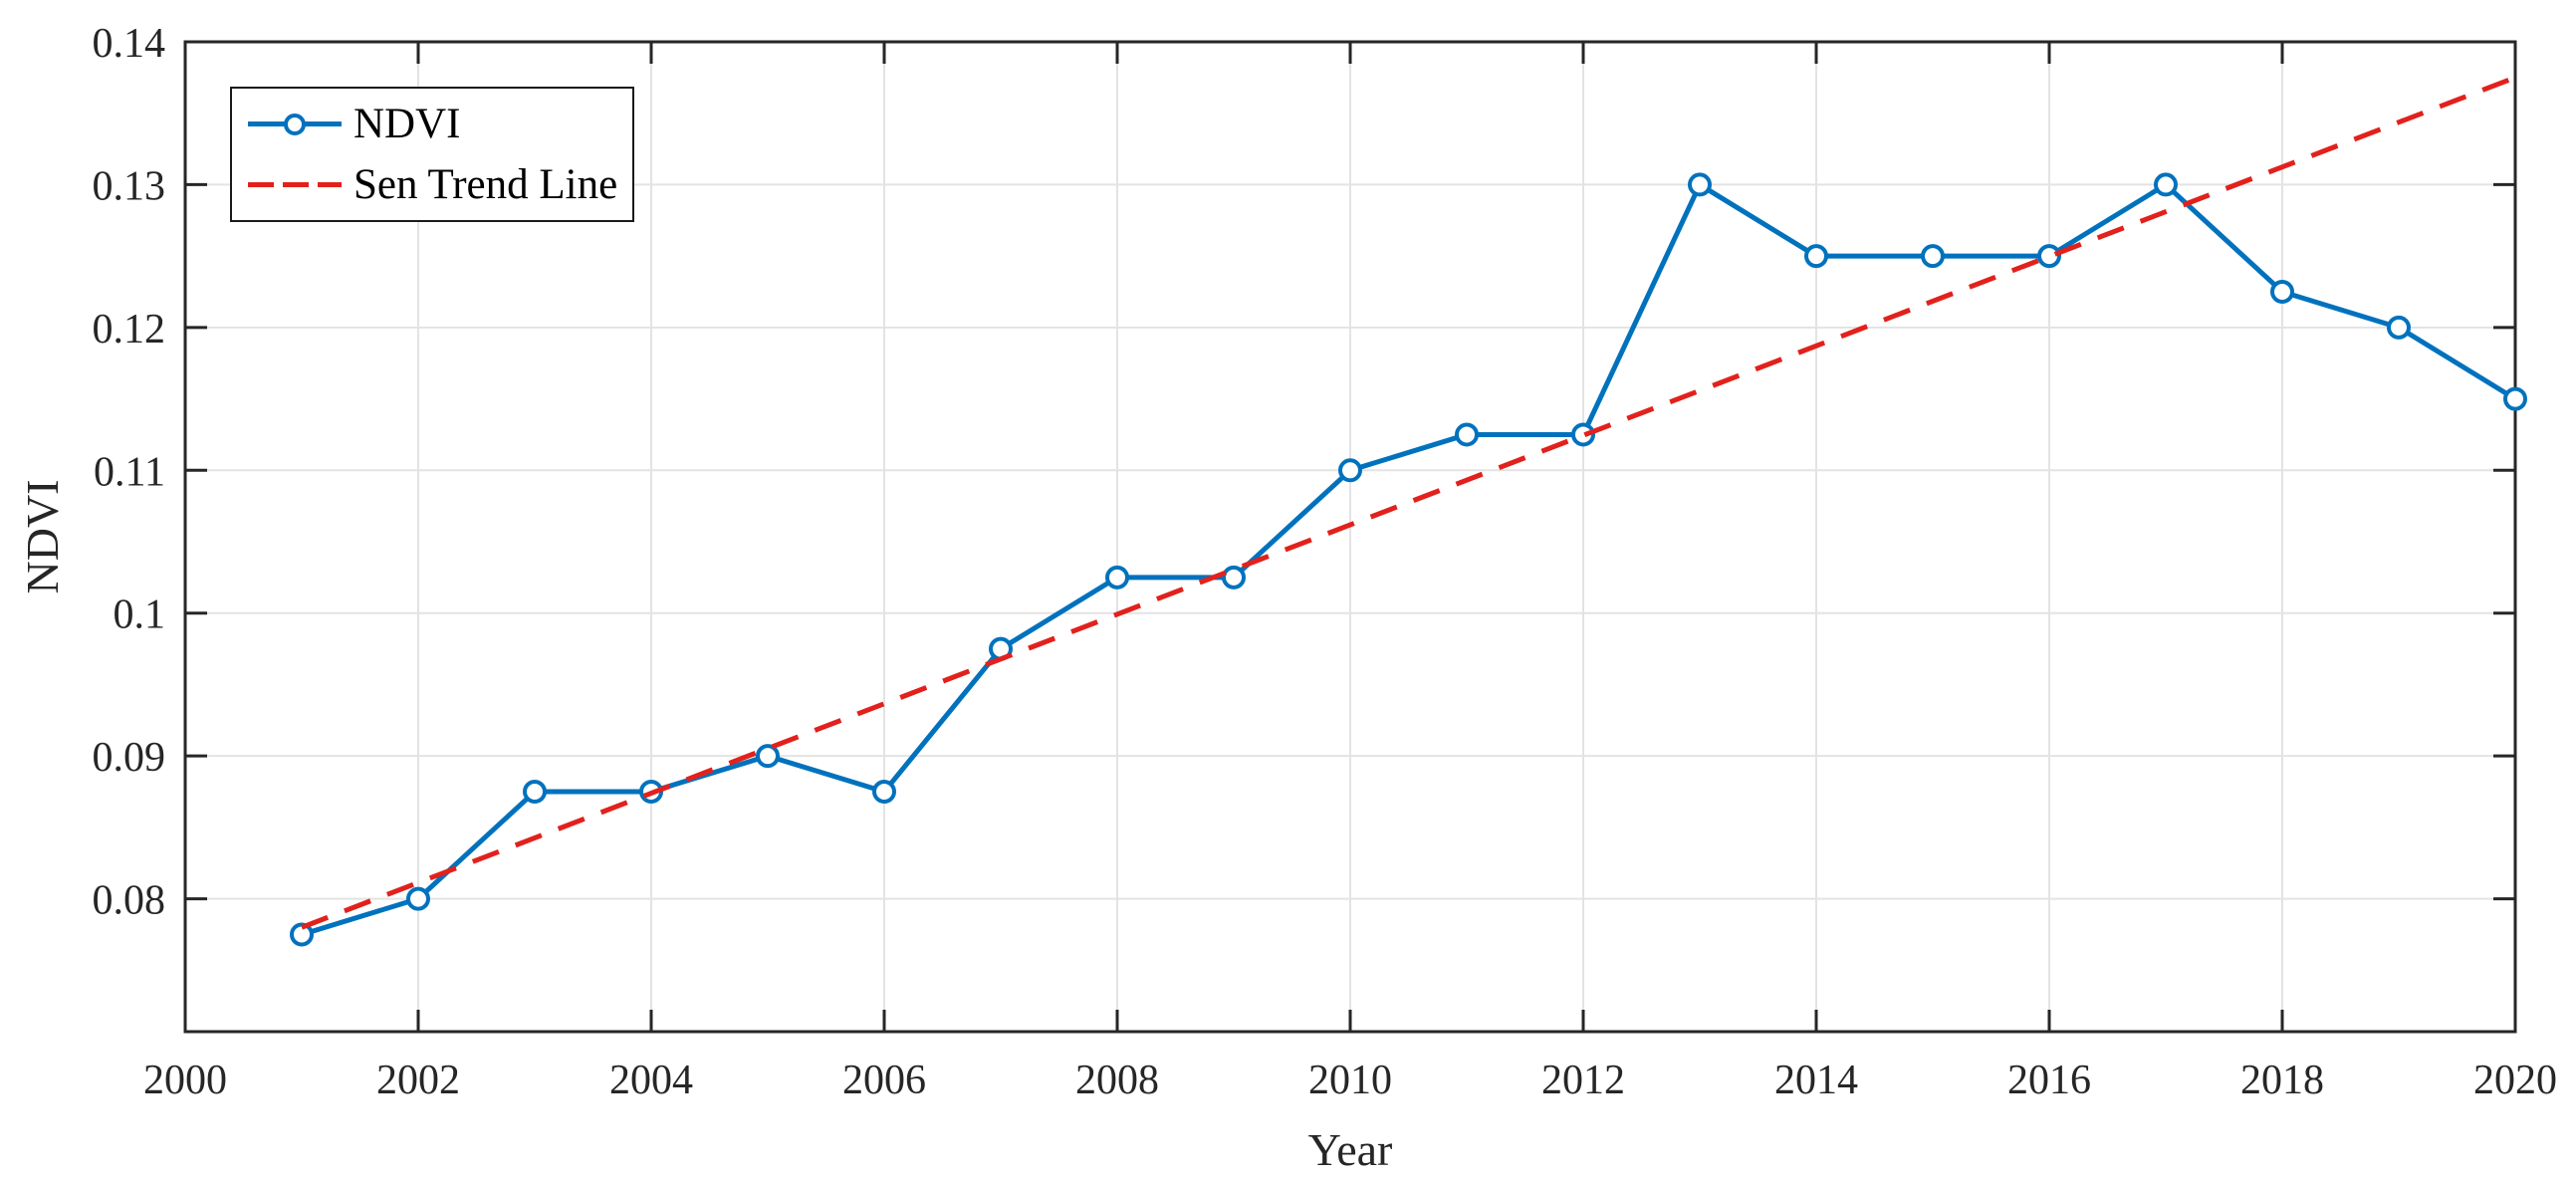  Describe the element at coordinates (129, 758) in the screenshot. I see `y-tick-label: 0.09` at that location.